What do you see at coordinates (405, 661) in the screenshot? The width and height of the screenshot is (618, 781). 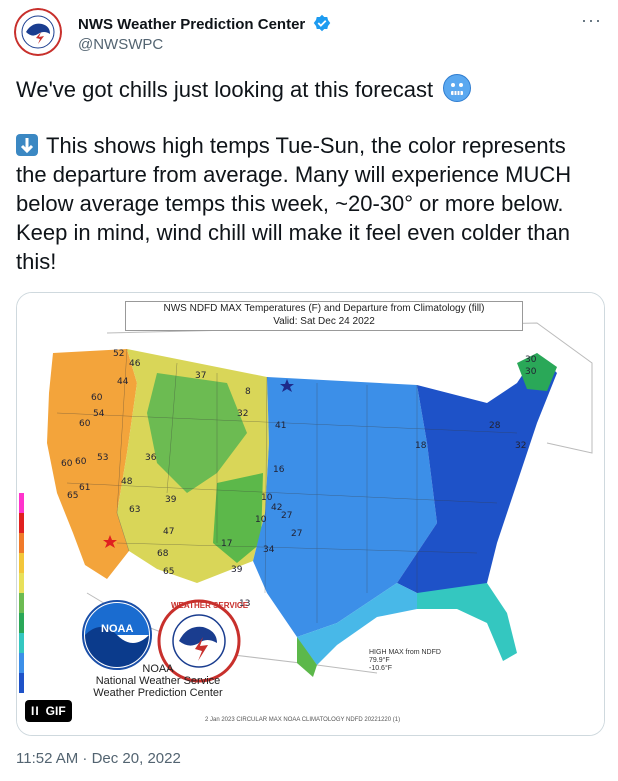 I see `map-legend-note: HIGH MAX from NDFD 79.9°F -10.6°F` at bounding box center [405, 661].